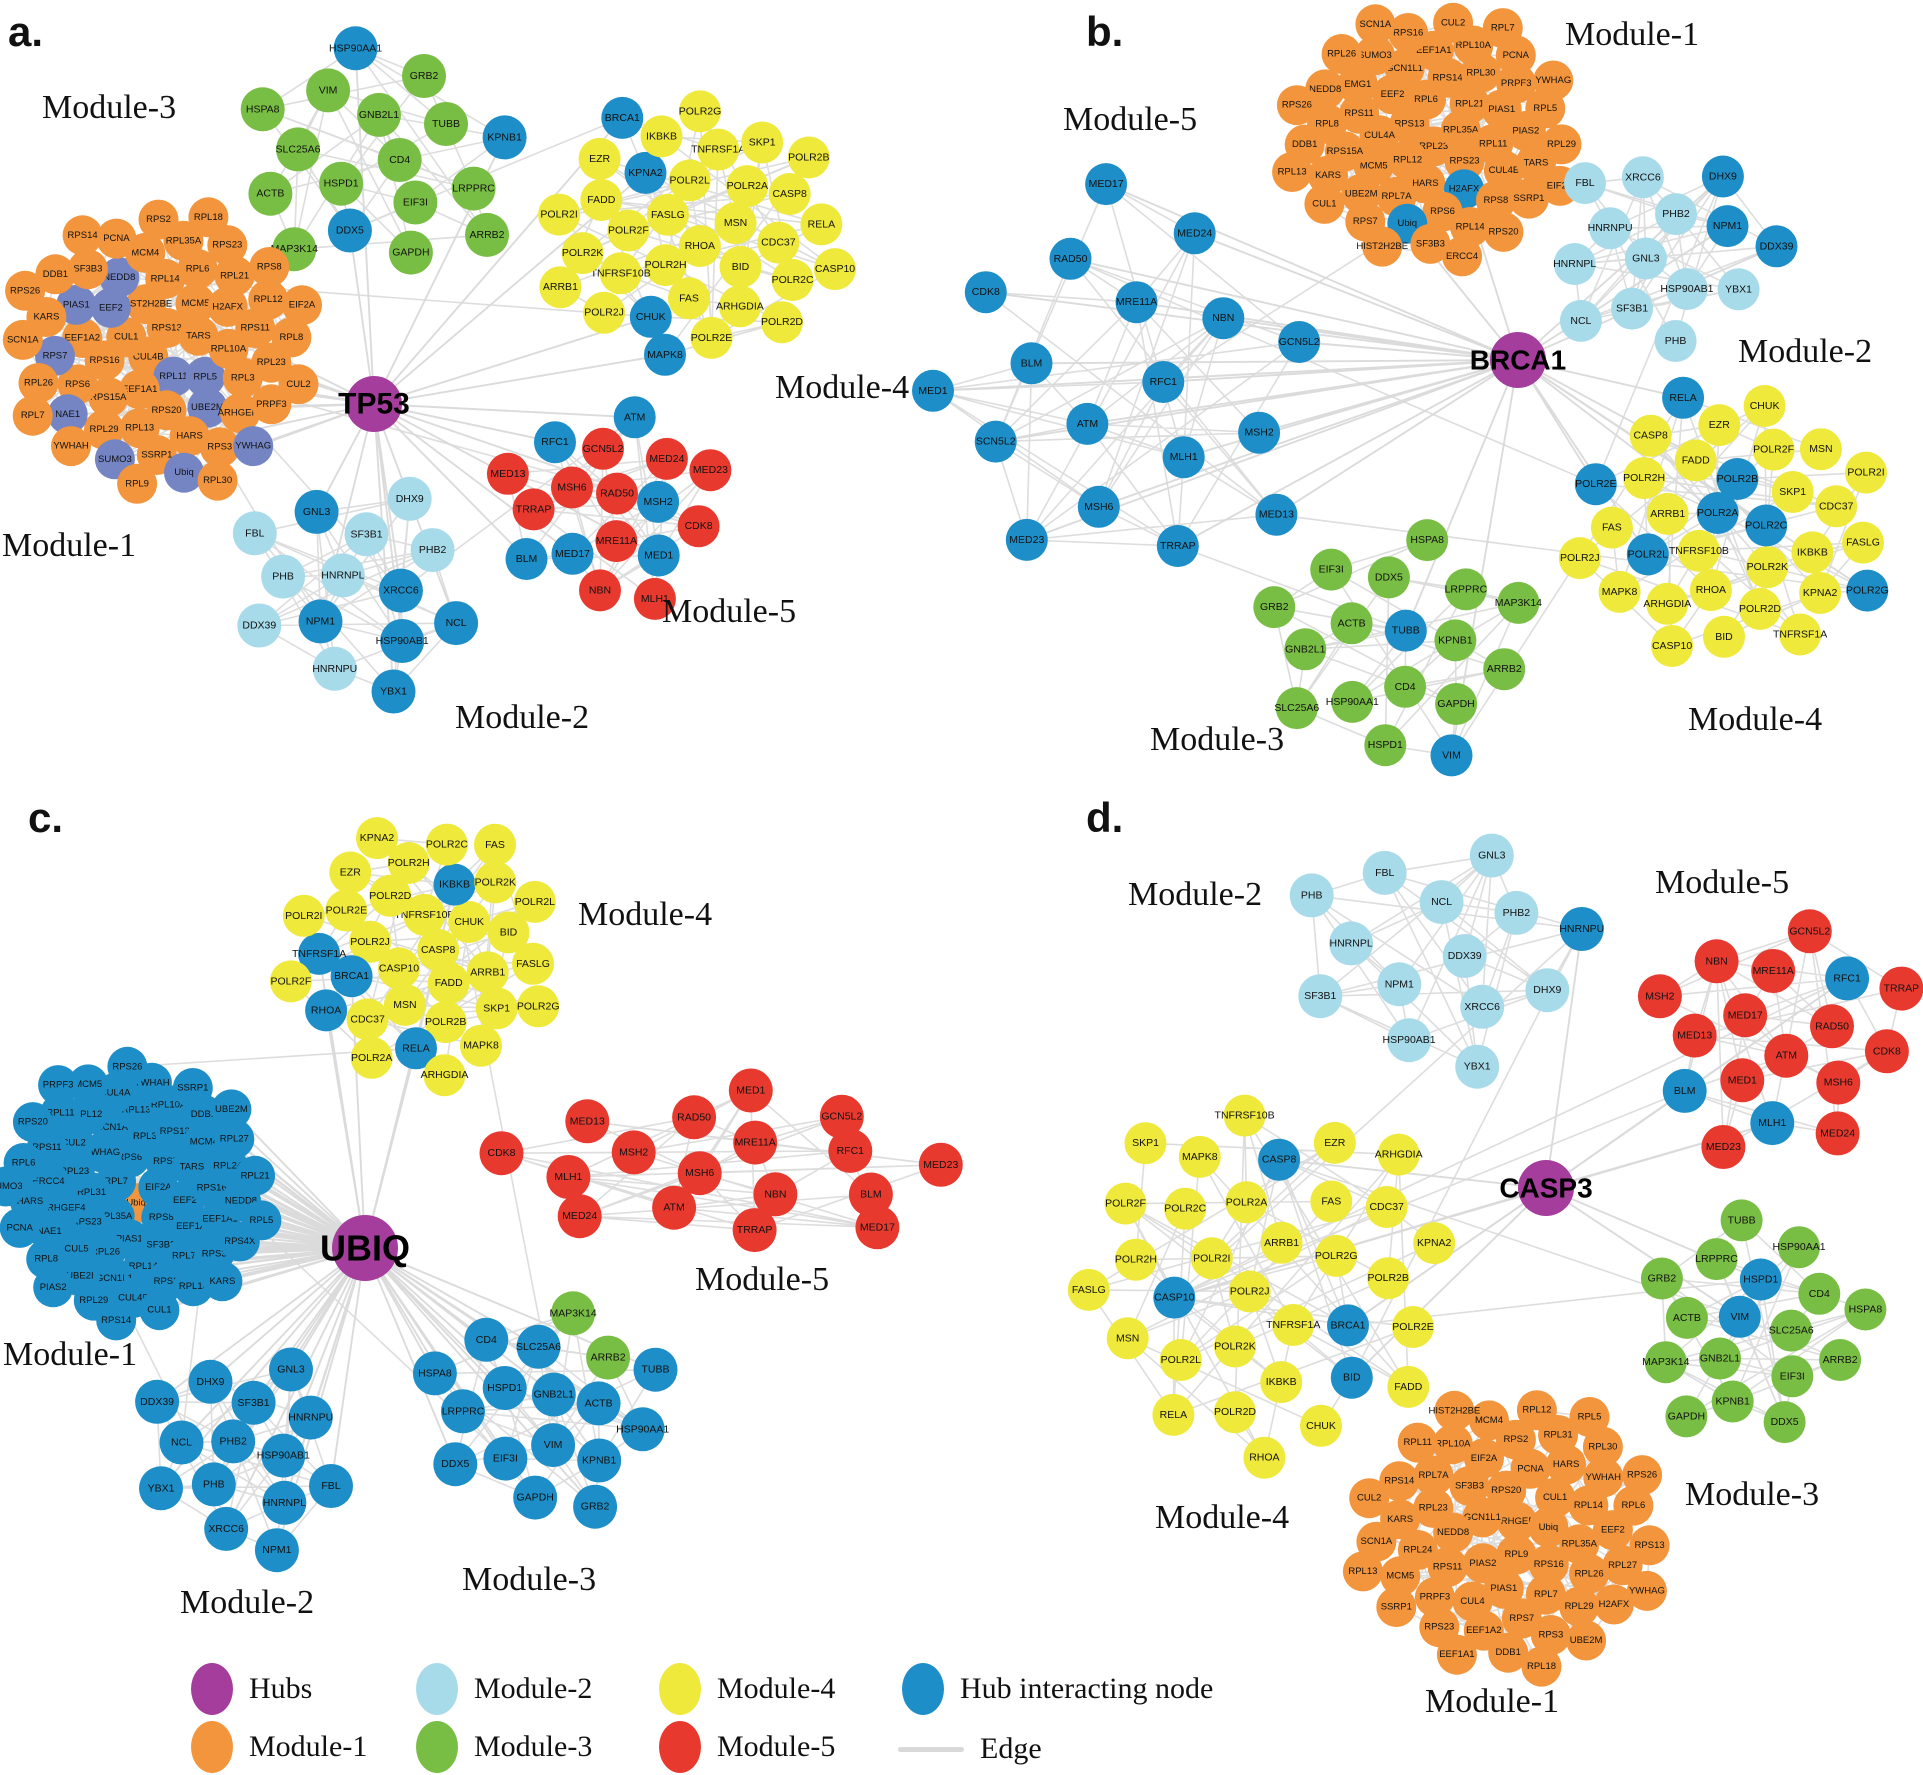 This screenshot has width=1923, height=1775. I want to click on node-a-FAS: FAS, so click(689, 298).